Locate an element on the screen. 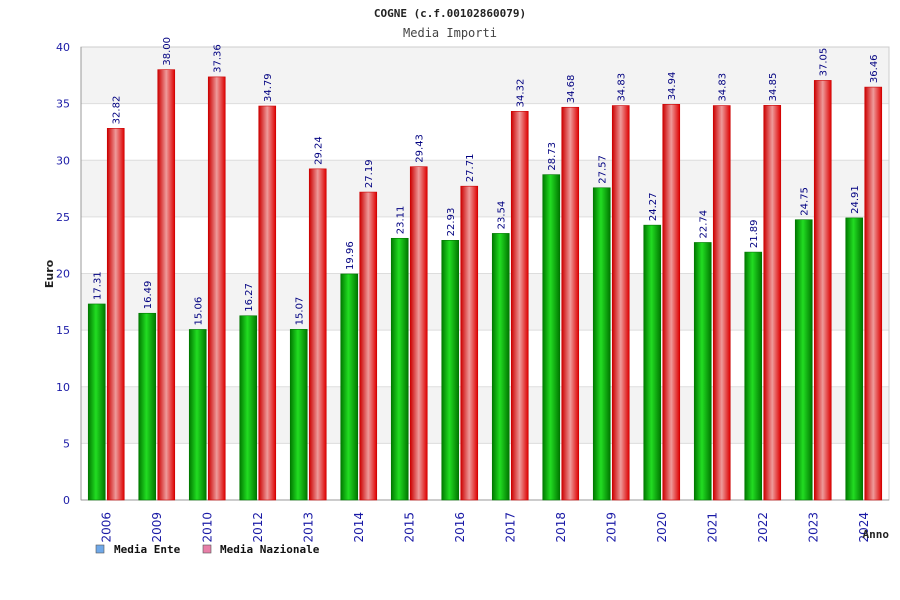 The image size is (900, 600). y-tick-label: 25 is located at coordinates (63, 217).